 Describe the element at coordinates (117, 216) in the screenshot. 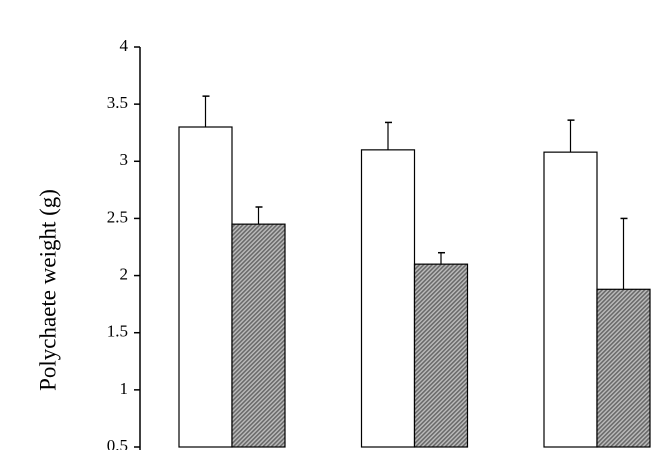

I see `y-tick-label: 2.5` at that location.